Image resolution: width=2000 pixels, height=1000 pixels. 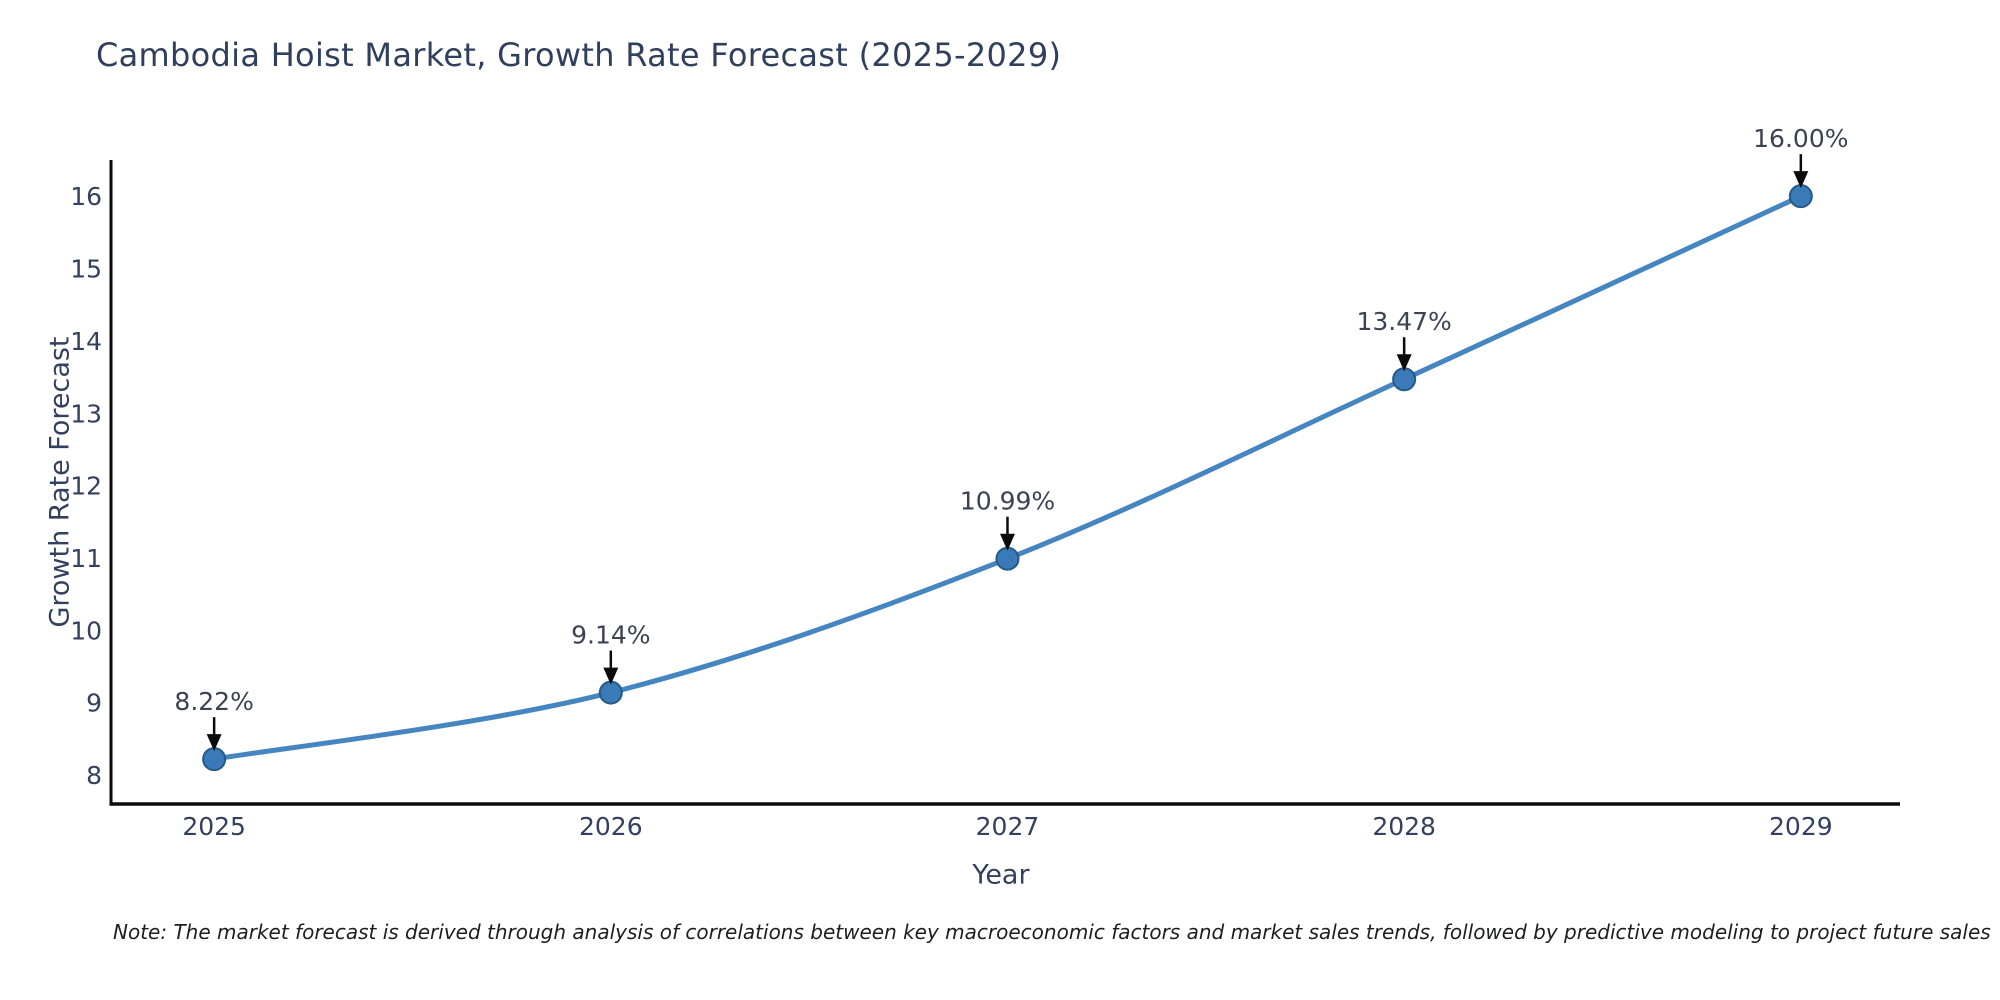 I want to click on data-point-annotation: 9.14%, so click(x=610, y=635).